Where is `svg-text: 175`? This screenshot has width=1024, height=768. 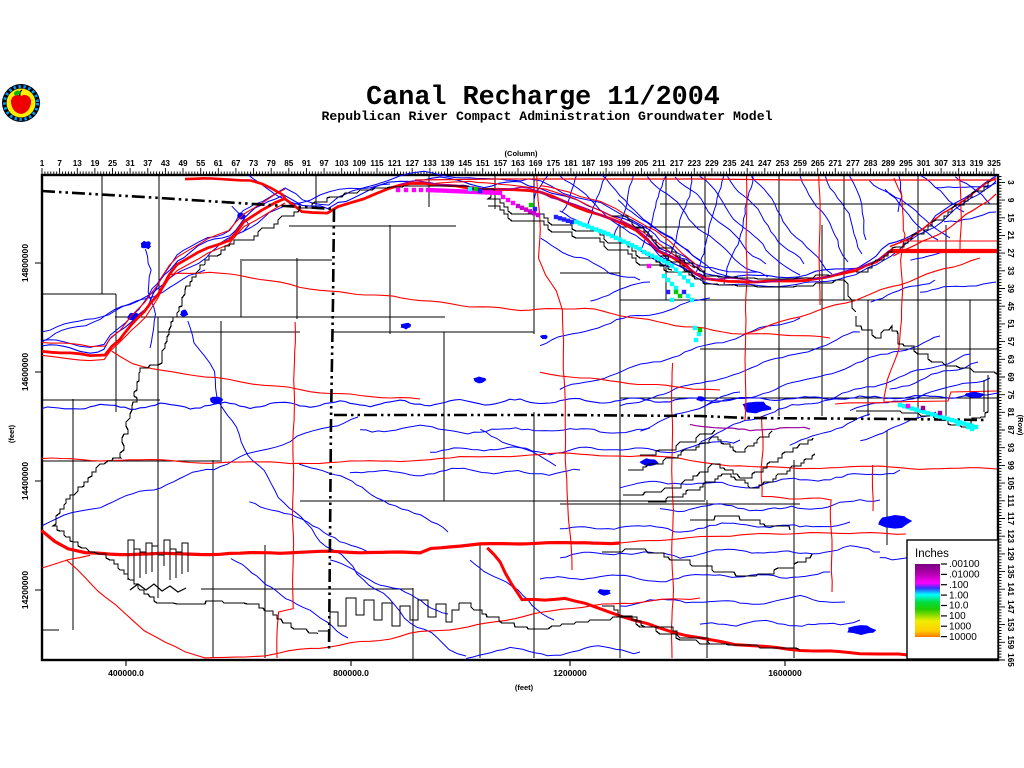
svg-text: 175 is located at coordinates (553, 163).